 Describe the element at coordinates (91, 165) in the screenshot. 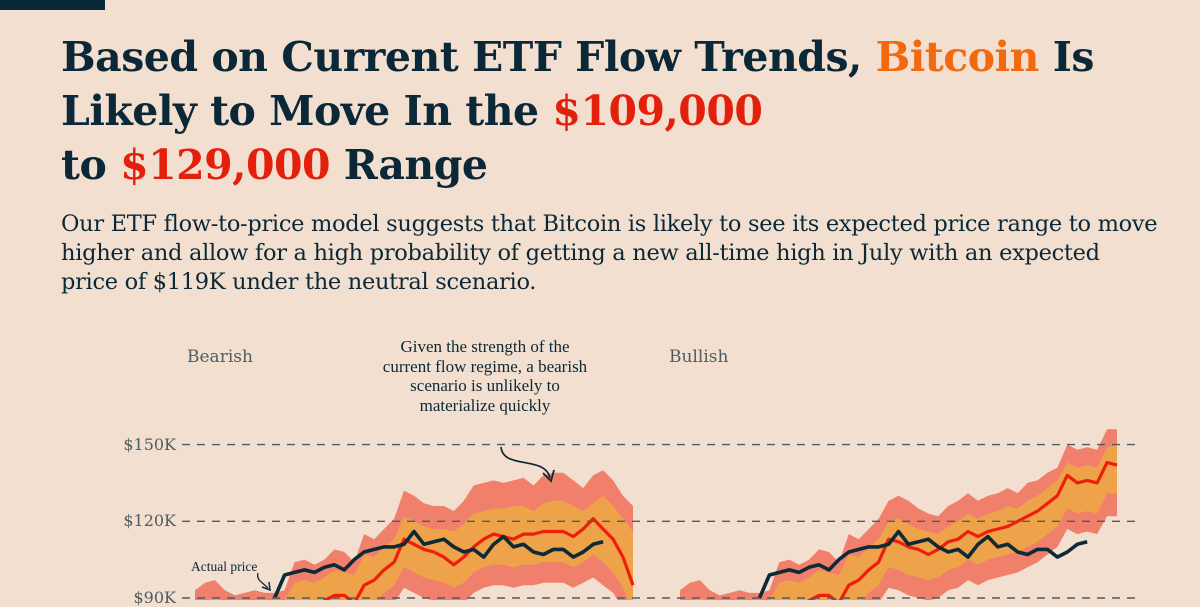

I see `headline-part-3: to` at that location.